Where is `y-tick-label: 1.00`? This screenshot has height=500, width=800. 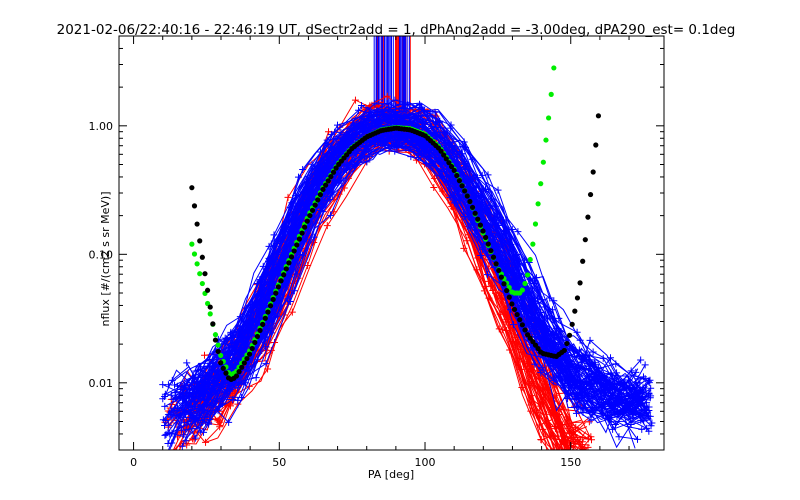 y-tick-label: 1.00 is located at coordinates (101, 126).